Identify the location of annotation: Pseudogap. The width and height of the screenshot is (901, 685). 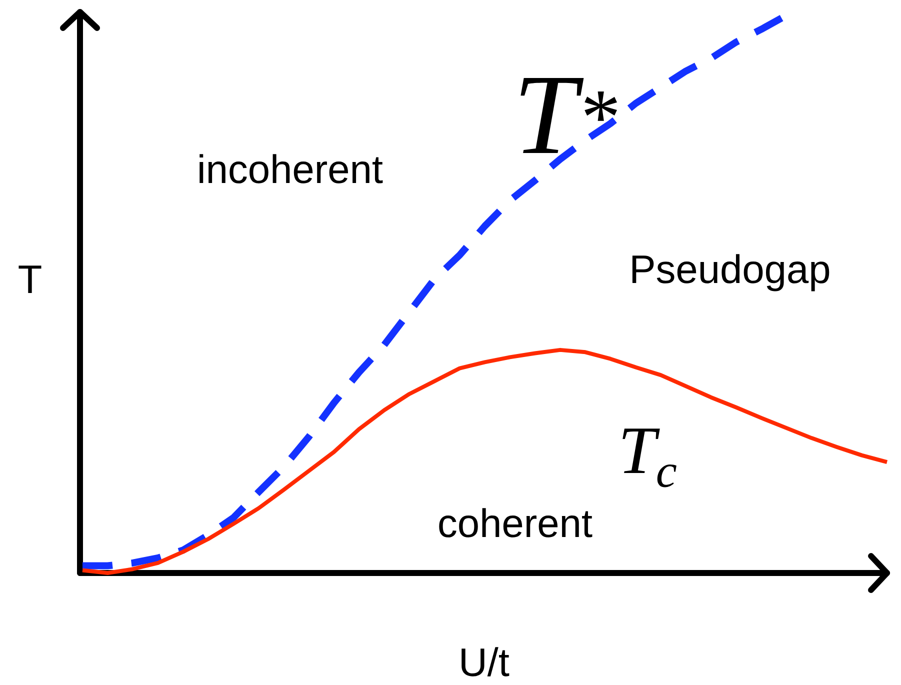
(731, 273).